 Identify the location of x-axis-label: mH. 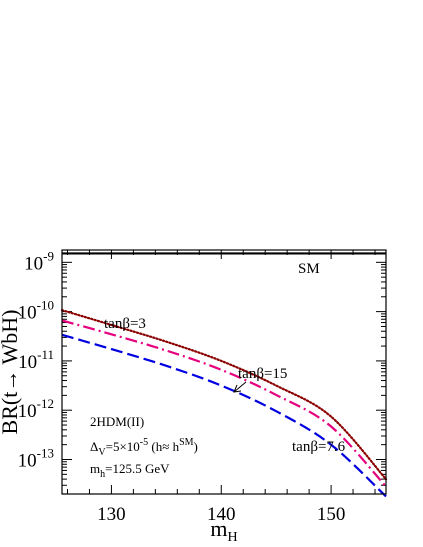
(223, 530).